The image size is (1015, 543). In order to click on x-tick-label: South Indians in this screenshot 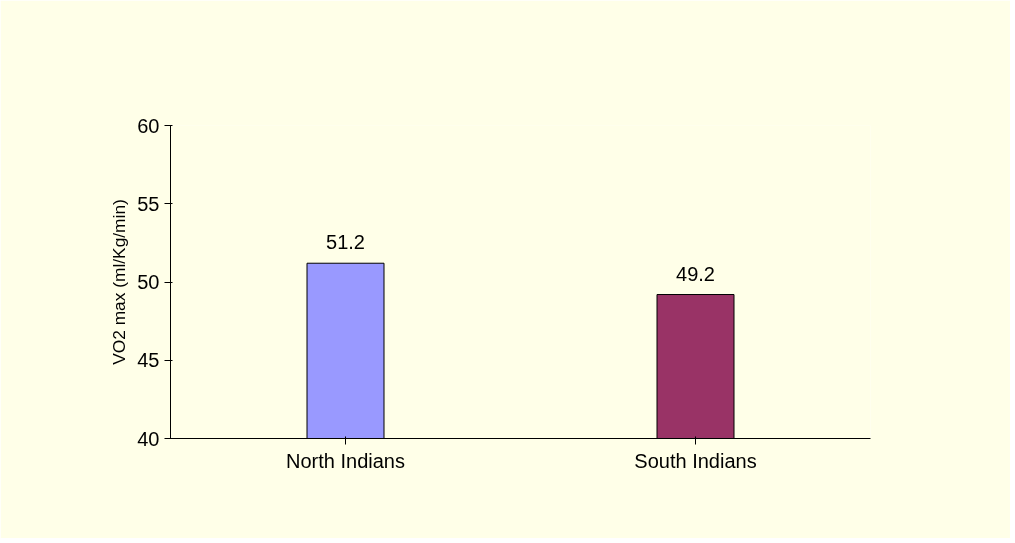, I will do `click(695, 460)`.